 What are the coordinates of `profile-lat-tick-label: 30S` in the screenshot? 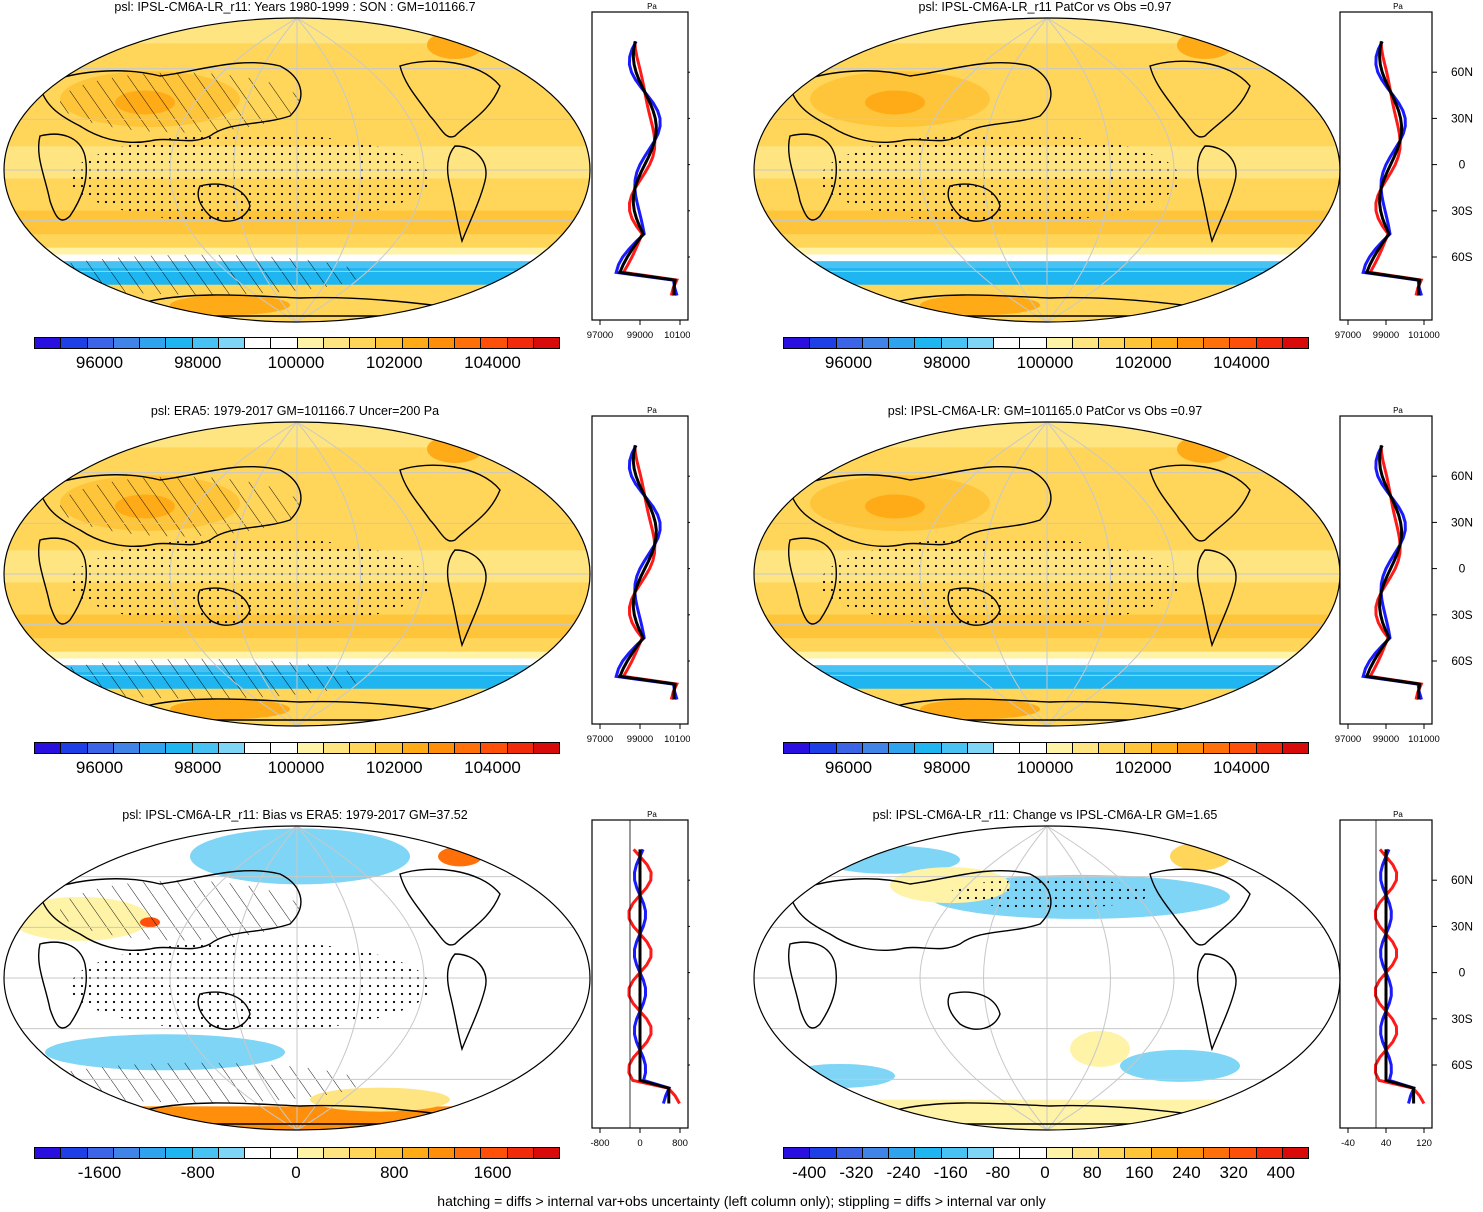 It's located at (1461, 211).